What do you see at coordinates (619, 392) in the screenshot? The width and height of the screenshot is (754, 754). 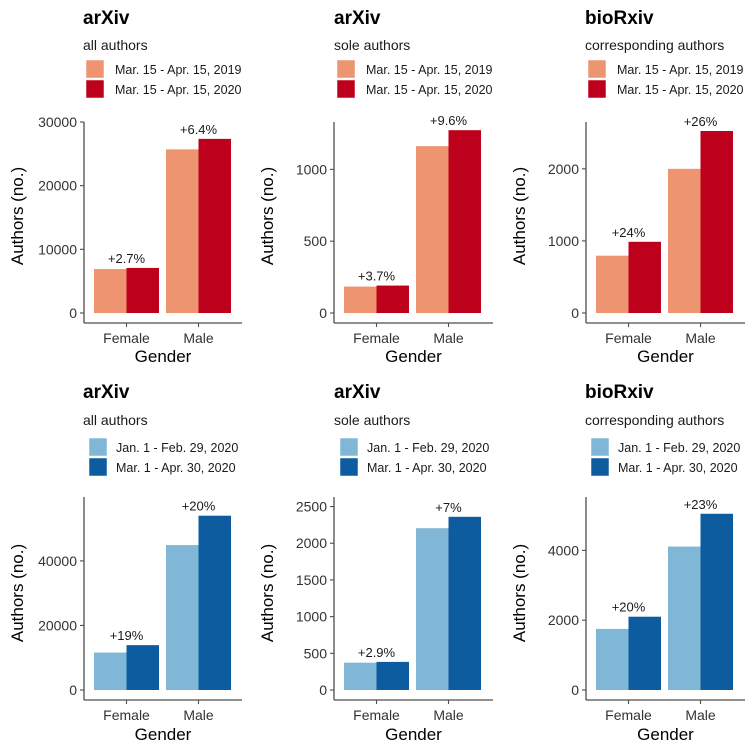 I see `panel-title: bioRxiv` at bounding box center [619, 392].